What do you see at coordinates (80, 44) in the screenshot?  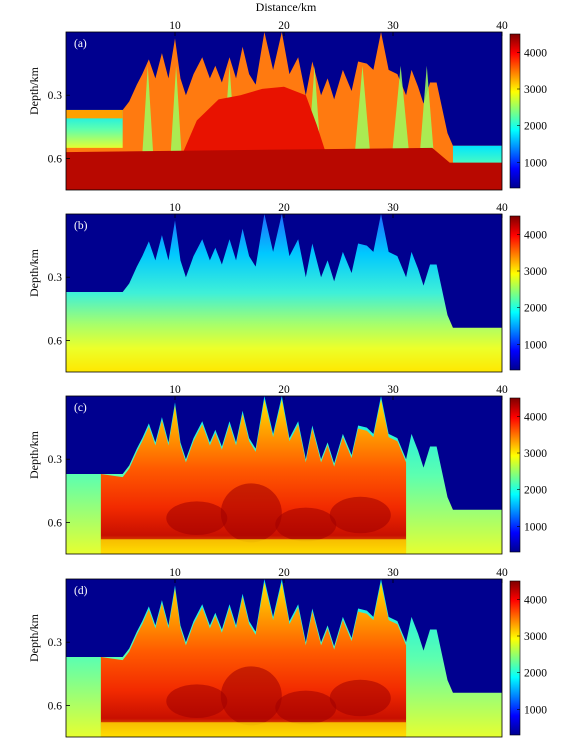 I see `panel-label: (a)` at bounding box center [80, 44].